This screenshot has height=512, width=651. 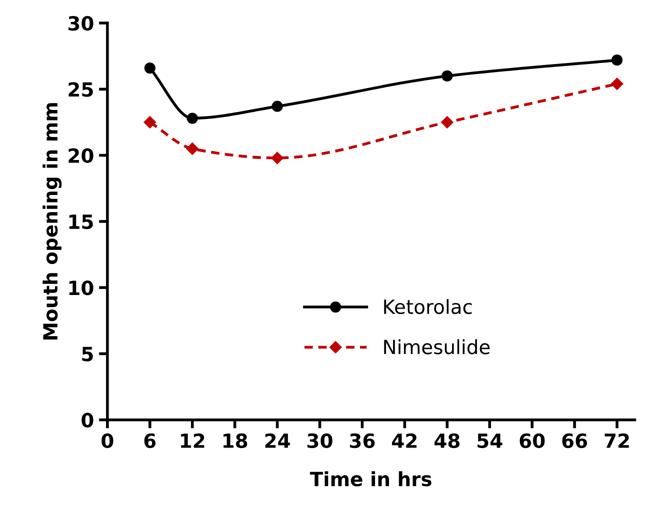 What do you see at coordinates (428, 306) in the screenshot?
I see `legend-label: Ketorolac` at bounding box center [428, 306].